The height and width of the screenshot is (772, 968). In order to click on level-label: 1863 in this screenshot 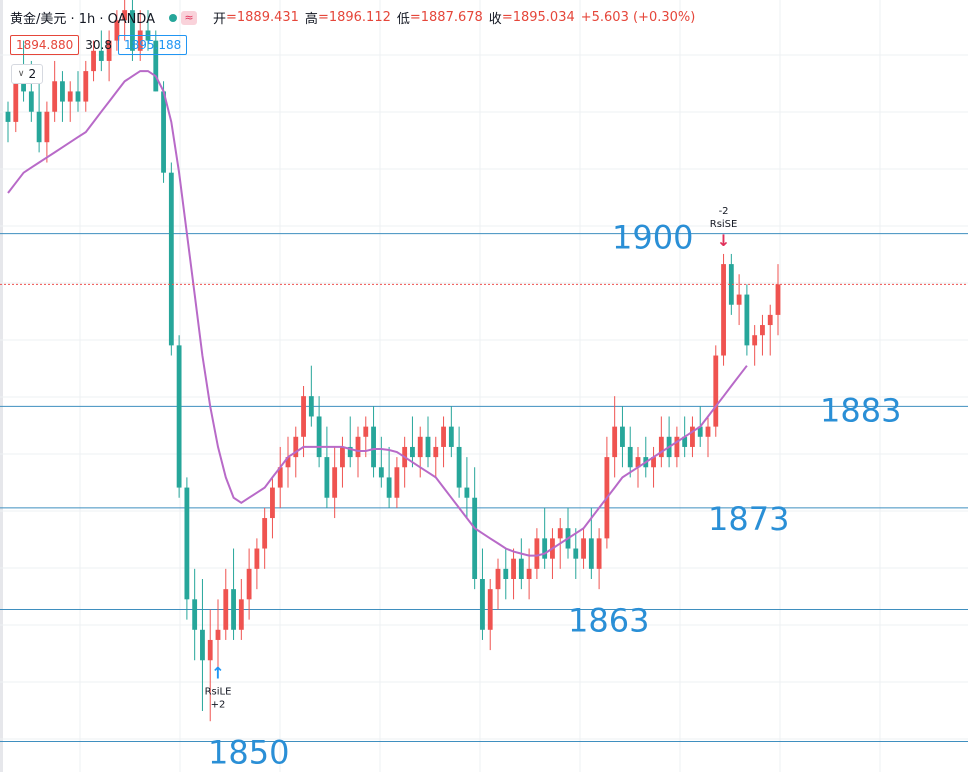, I will do `click(608, 620)`.